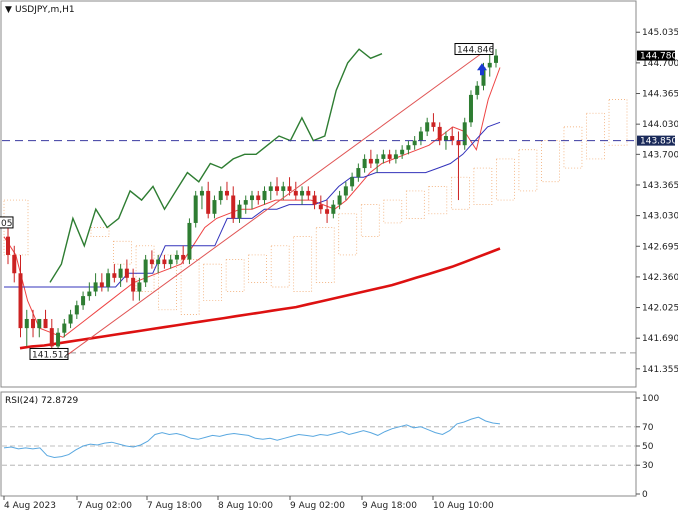 This screenshot has width=678, height=512. I want to click on current-price-label: 144.780, so click(658, 57).